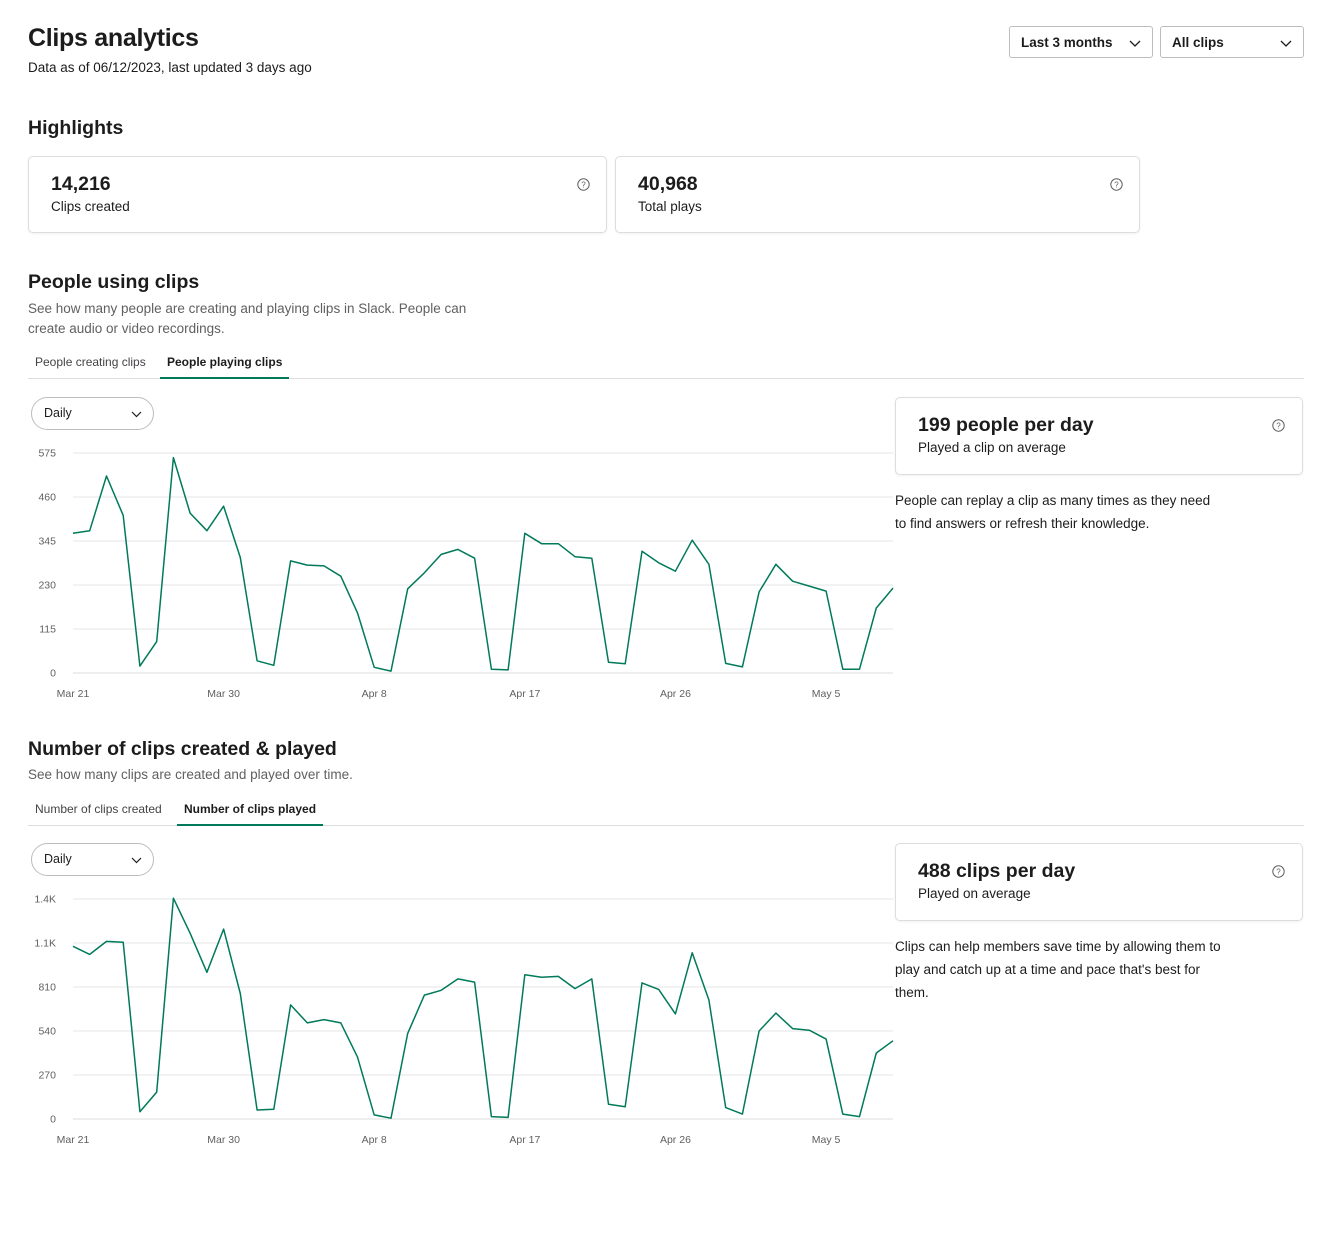 The height and width of the screenshot is (1256, 1335). I want to click on clip-type-select: All clips, so click(1232, 42).